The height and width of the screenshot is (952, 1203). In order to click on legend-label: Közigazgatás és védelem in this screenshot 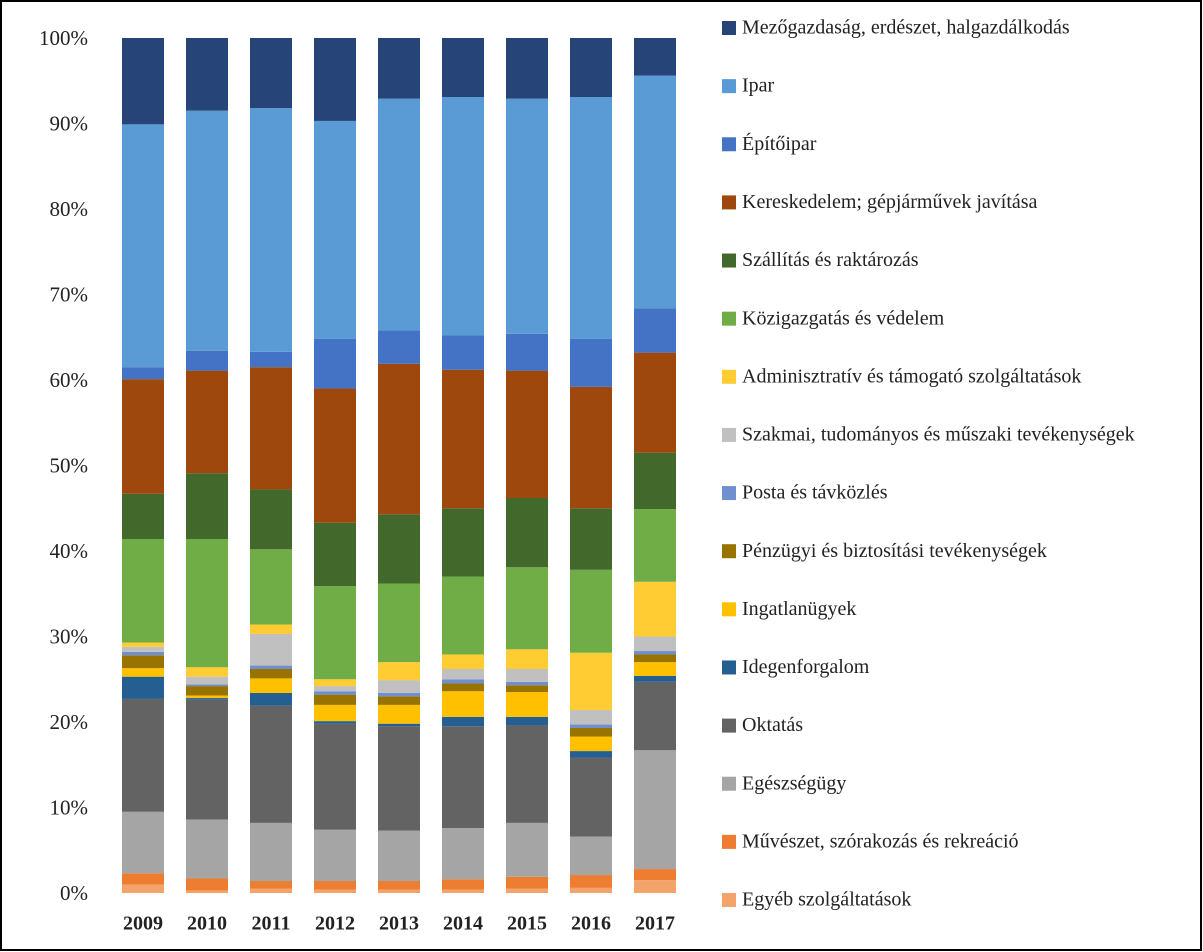, I will do `click(843, 318)`.